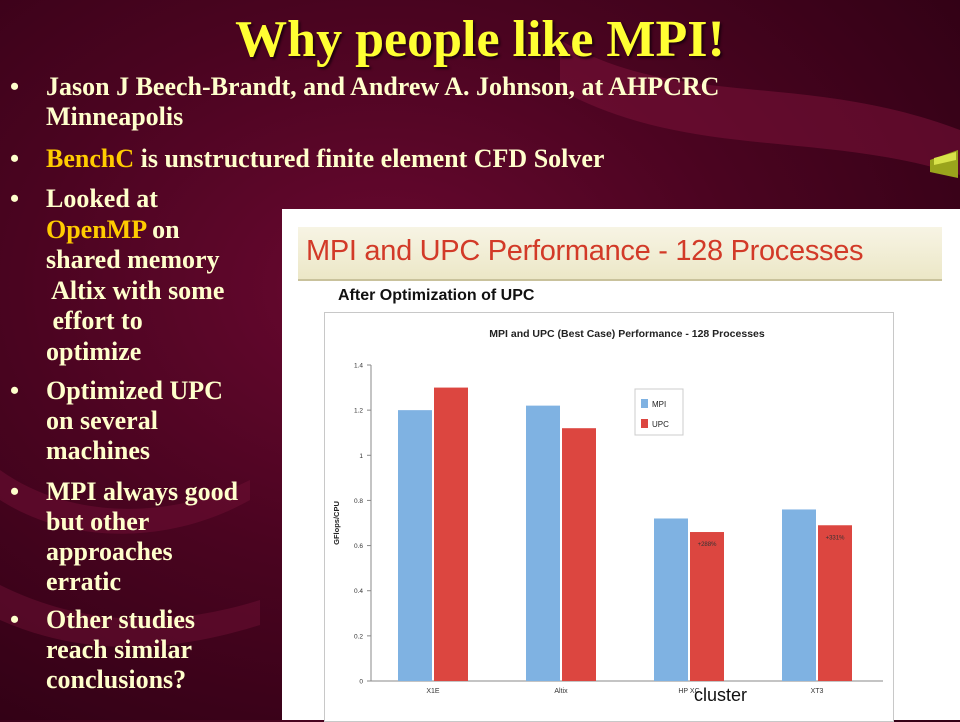 This screenshot has width=960, height=722. What do you see at coordinates (358, 411) in the screenshot?
I see `y-tick-label: 1.2` at bounding box center [358, 411].